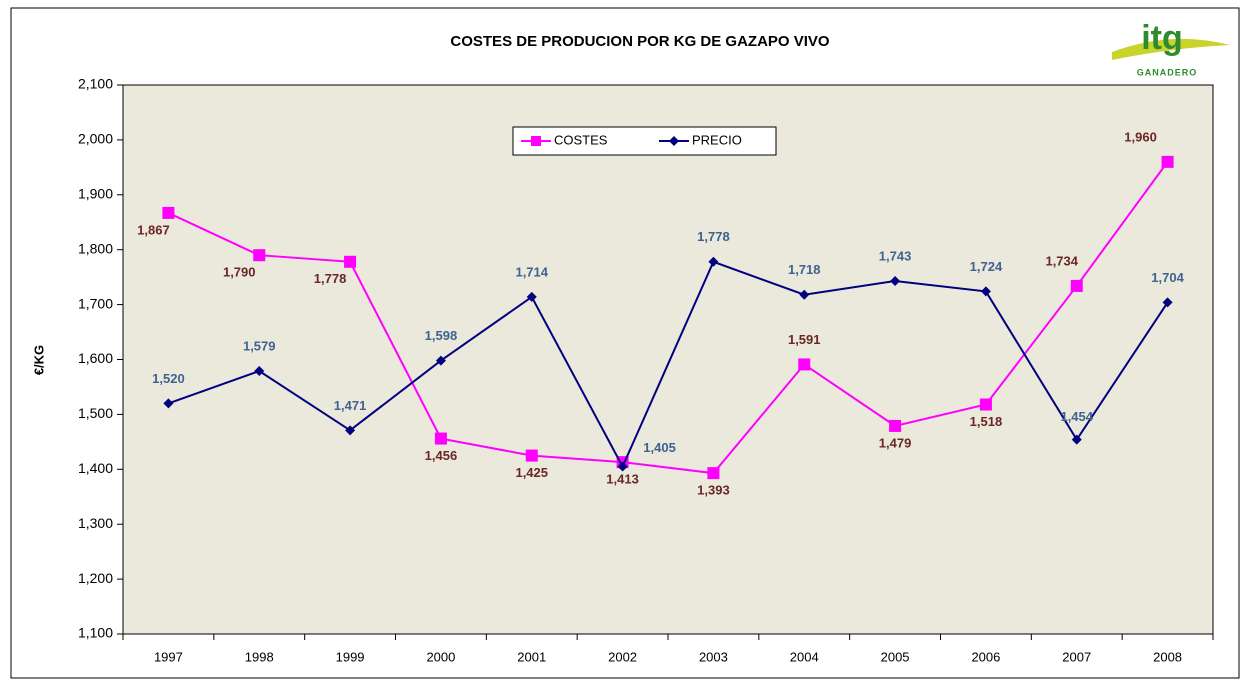  What do you see at coordinates (804, 339) in the screenshot?
I see `data-label: 1,591` at bounding box center [804, 339].